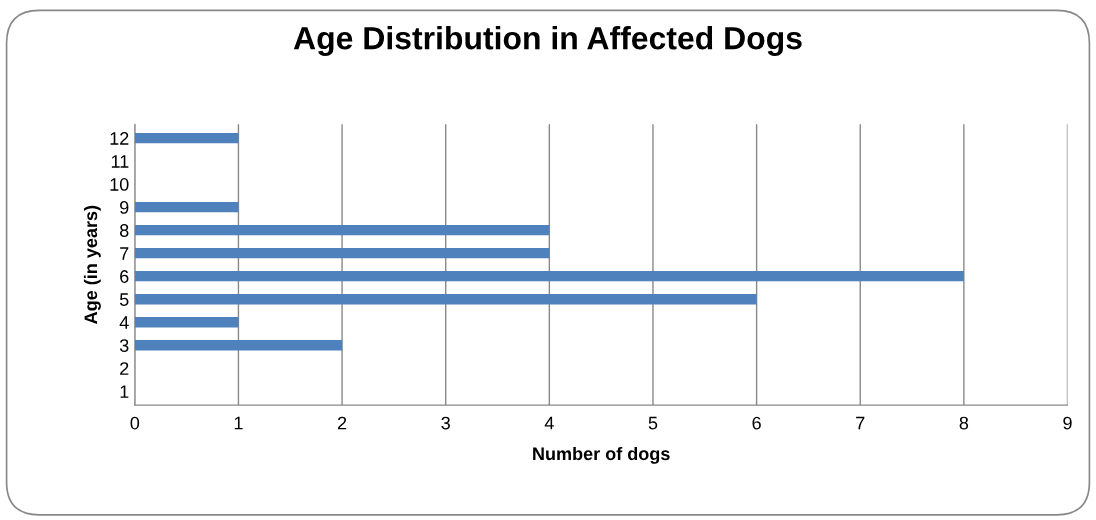 This screenshot has width=1096, height=520. I want to click on x-tick-label: 4, so click(549, 423).